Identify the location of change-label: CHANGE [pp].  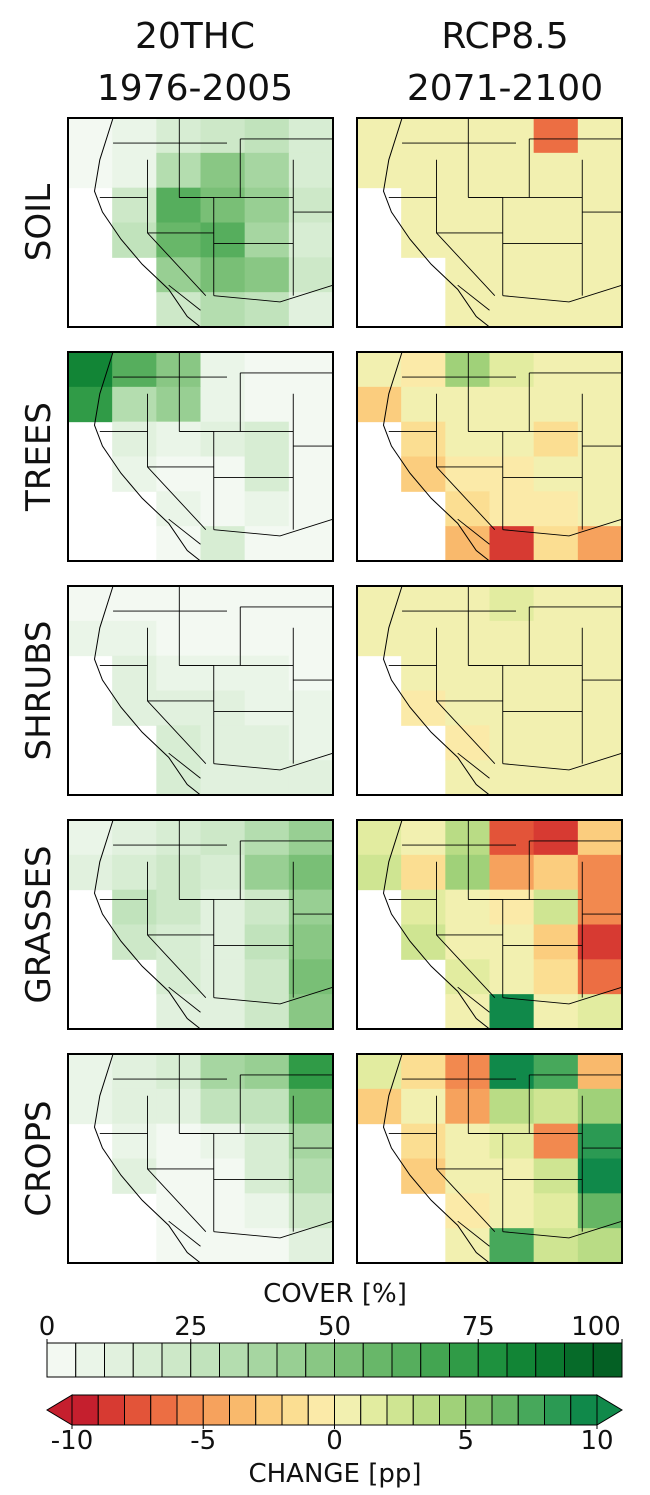
(334, 1474).